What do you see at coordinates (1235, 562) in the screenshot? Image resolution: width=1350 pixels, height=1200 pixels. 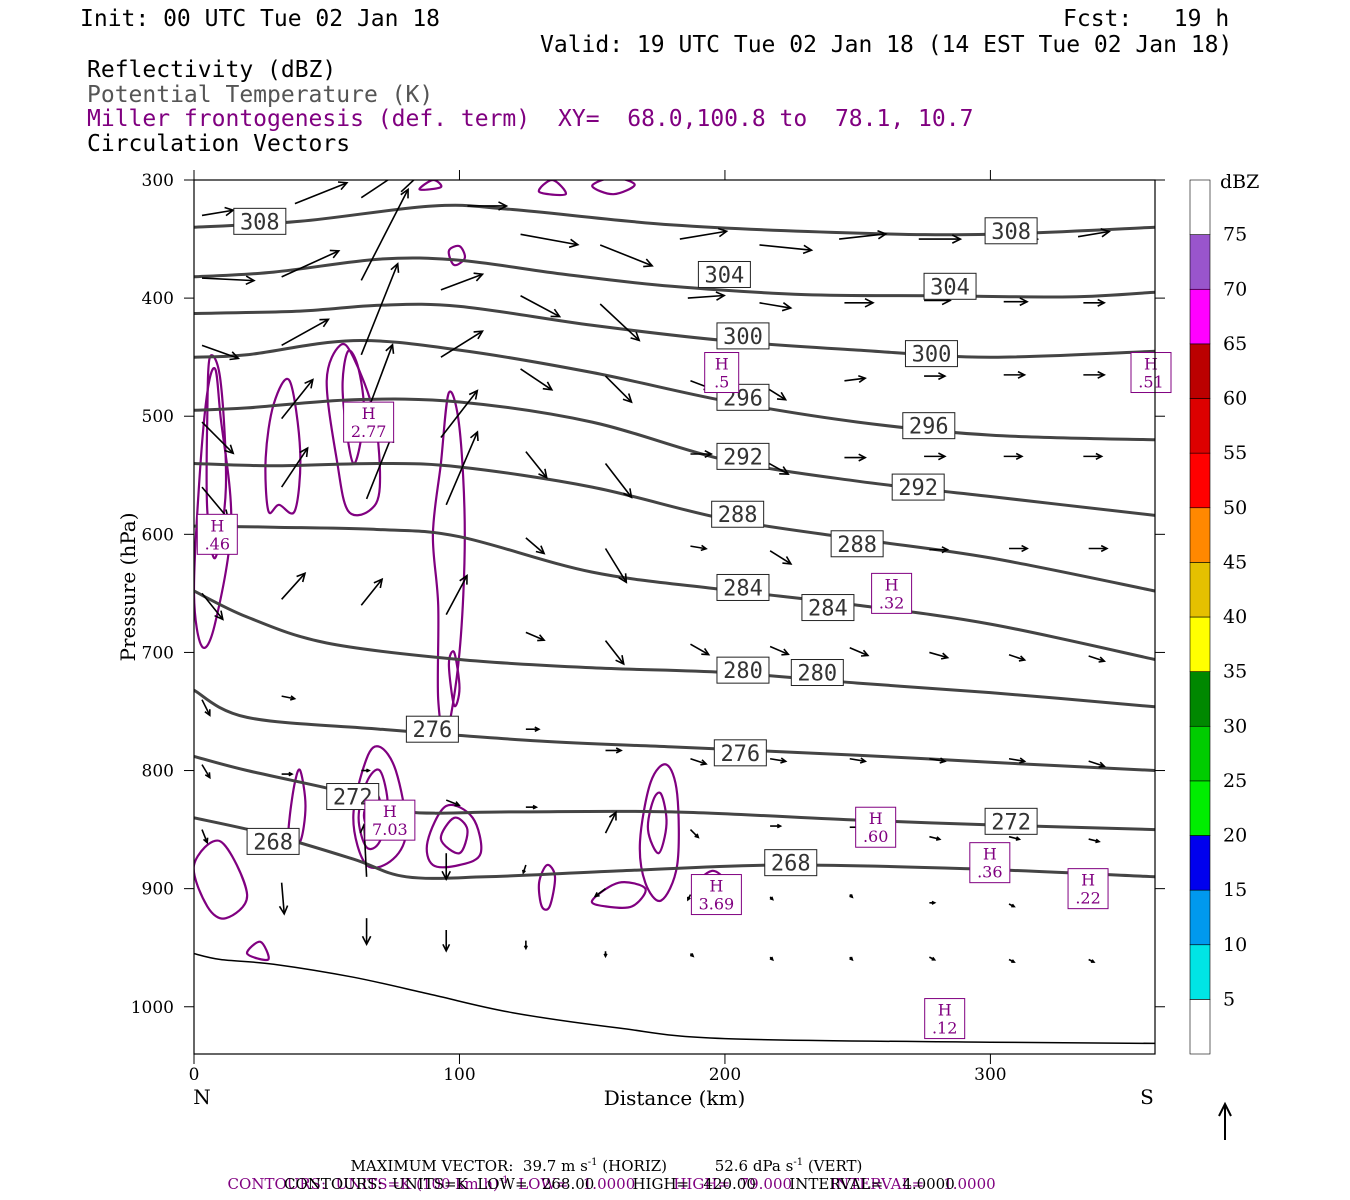 I see `colorbar-tick-label: 45` at bounding box center [1235, 562].